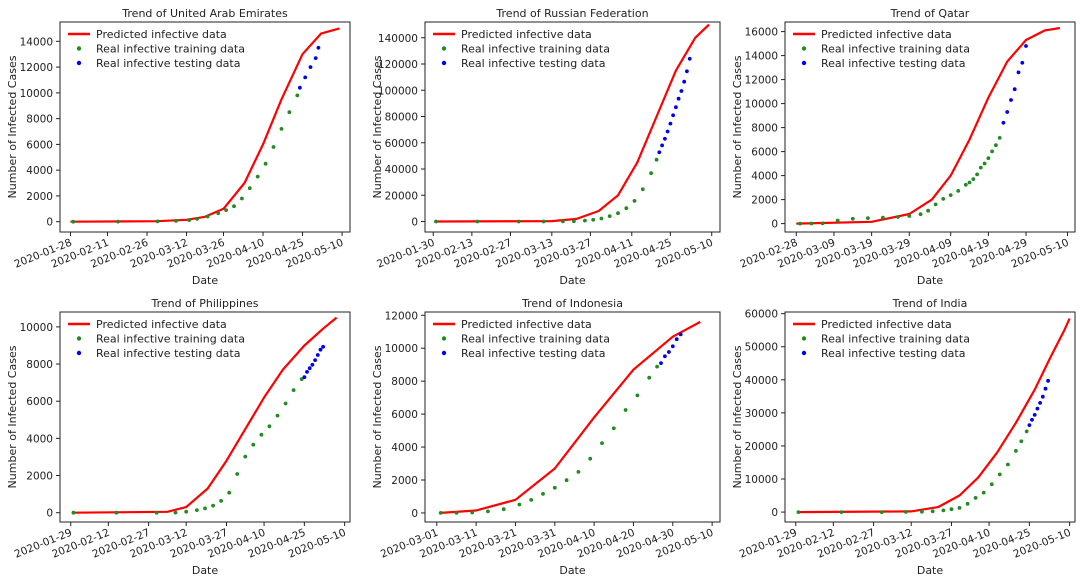 The height and width of the screenshot is (577, 1090). I want to click on chart-title: Trend of United Arab Emirates, so click(204, 13).